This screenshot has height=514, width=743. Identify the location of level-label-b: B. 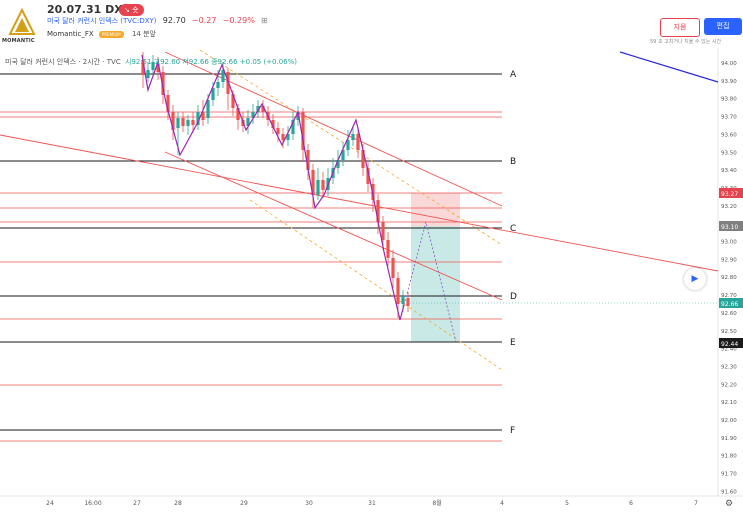
(513, 162).